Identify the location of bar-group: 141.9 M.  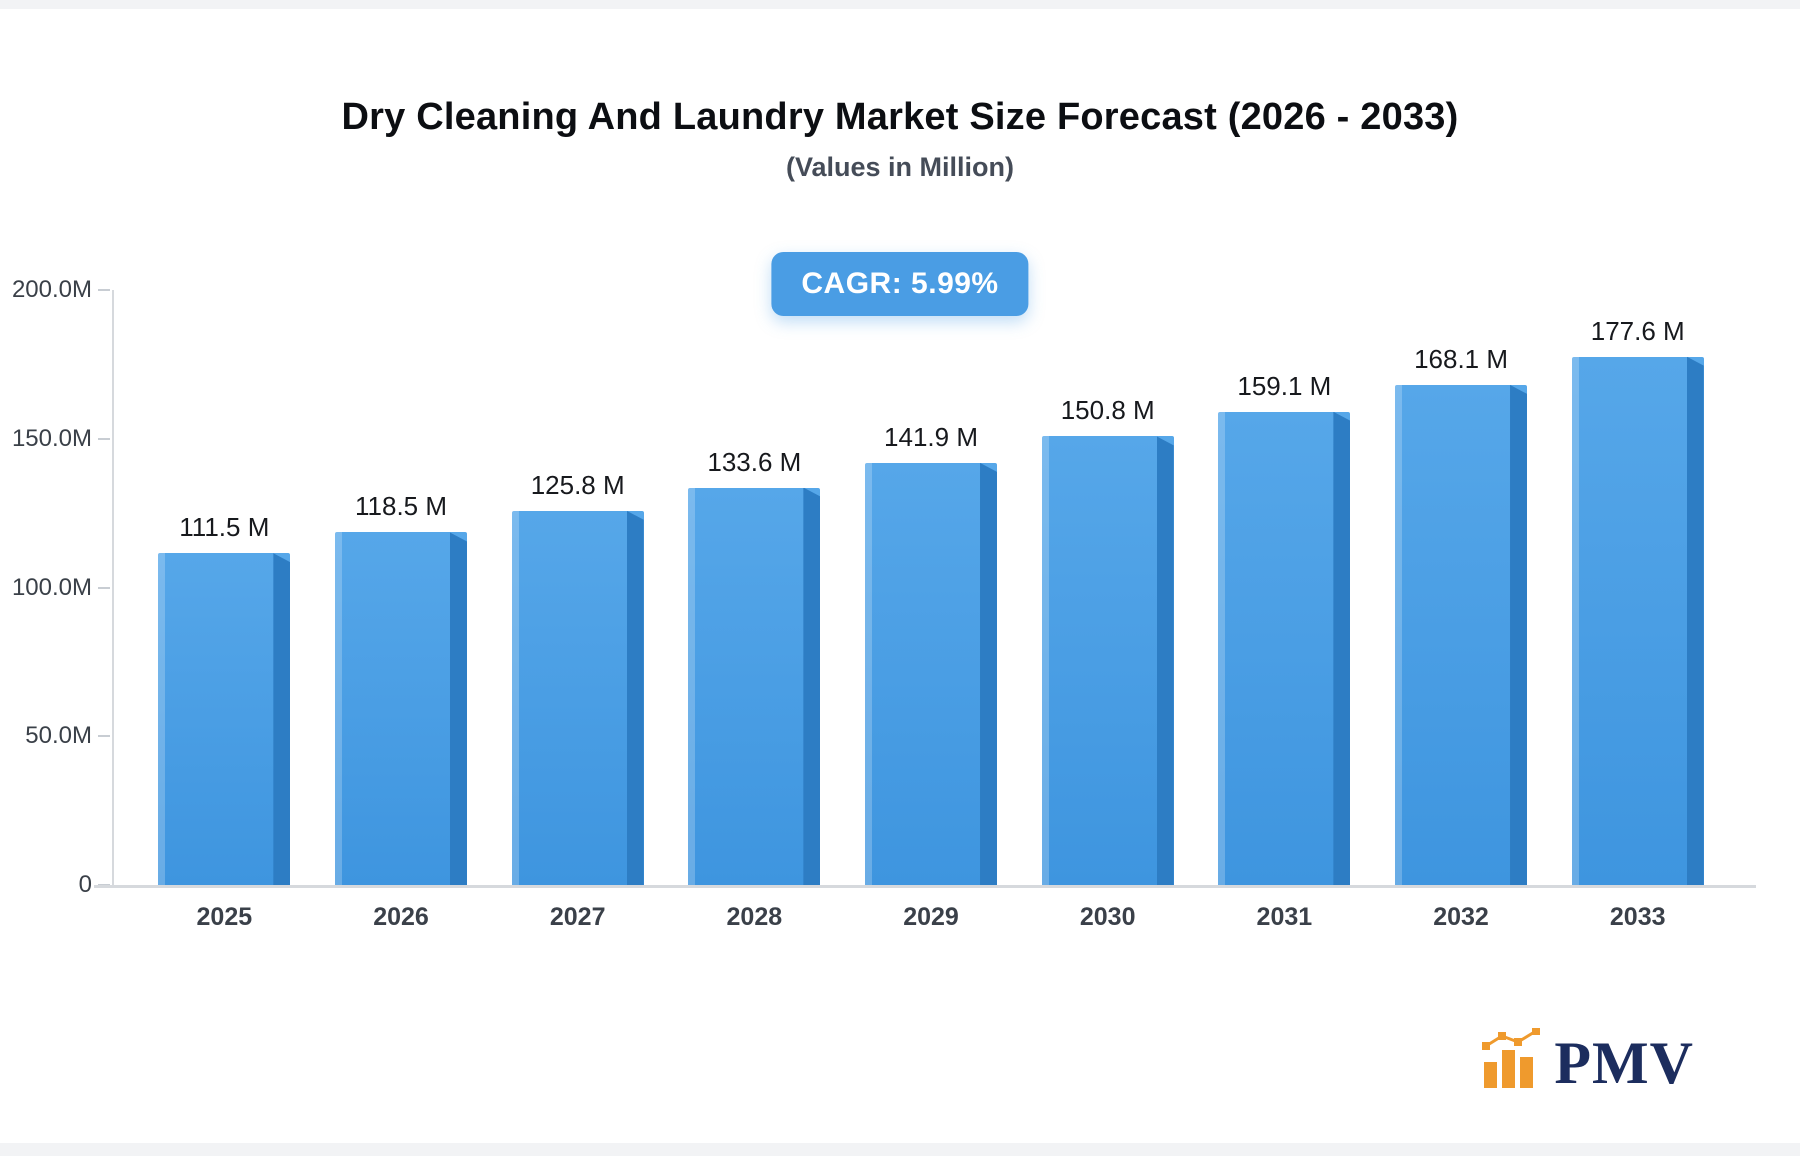
(931, 588).